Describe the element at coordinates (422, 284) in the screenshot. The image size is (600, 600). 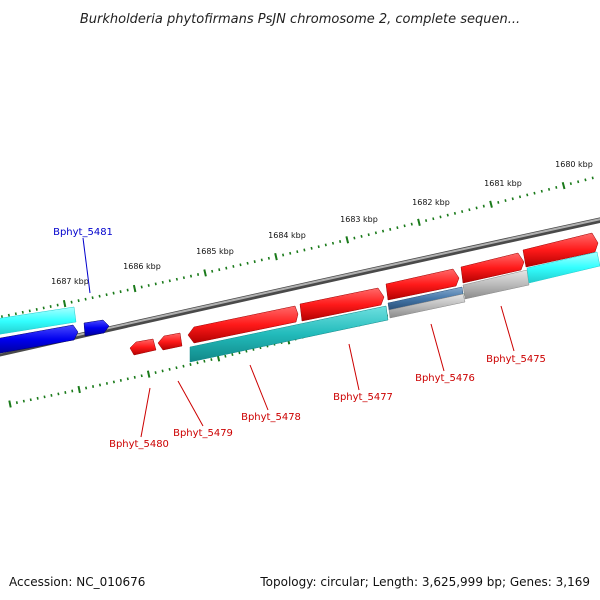
I see `gene-bphyt-5477-arrow` at that location.